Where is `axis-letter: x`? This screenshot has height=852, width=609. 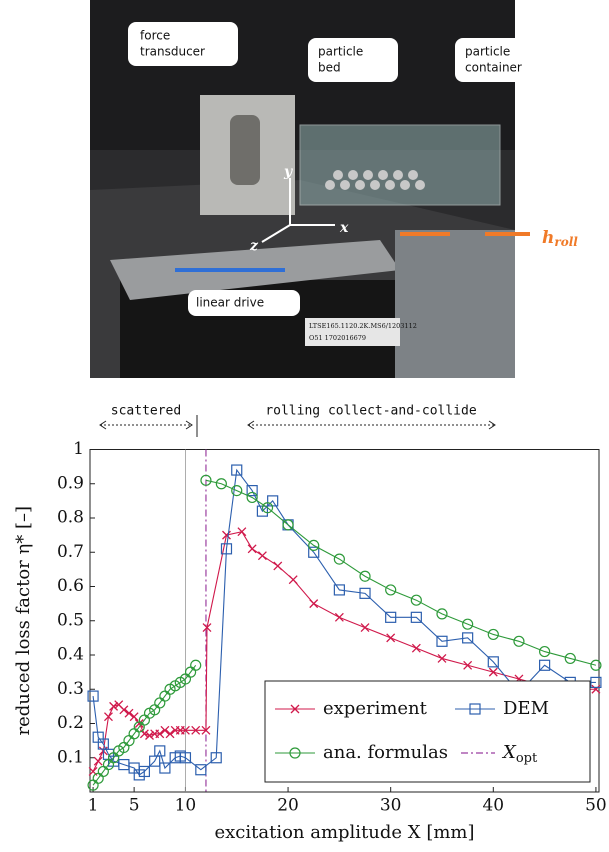
axis-letter: x is located at coordinates (344, 228).